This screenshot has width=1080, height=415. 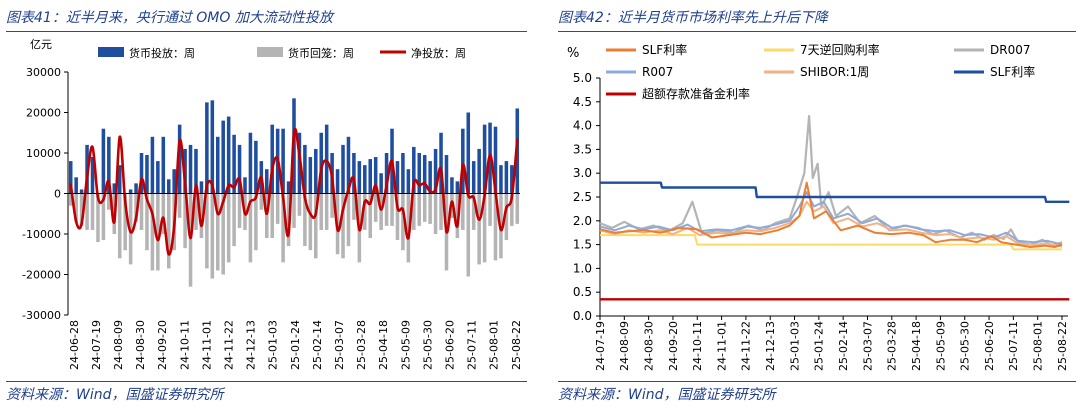 What do you see at coordinates (317, 345) in the screenshot?
I see `x-tick-label: 25-02-14` at bounding box center [317, 345].